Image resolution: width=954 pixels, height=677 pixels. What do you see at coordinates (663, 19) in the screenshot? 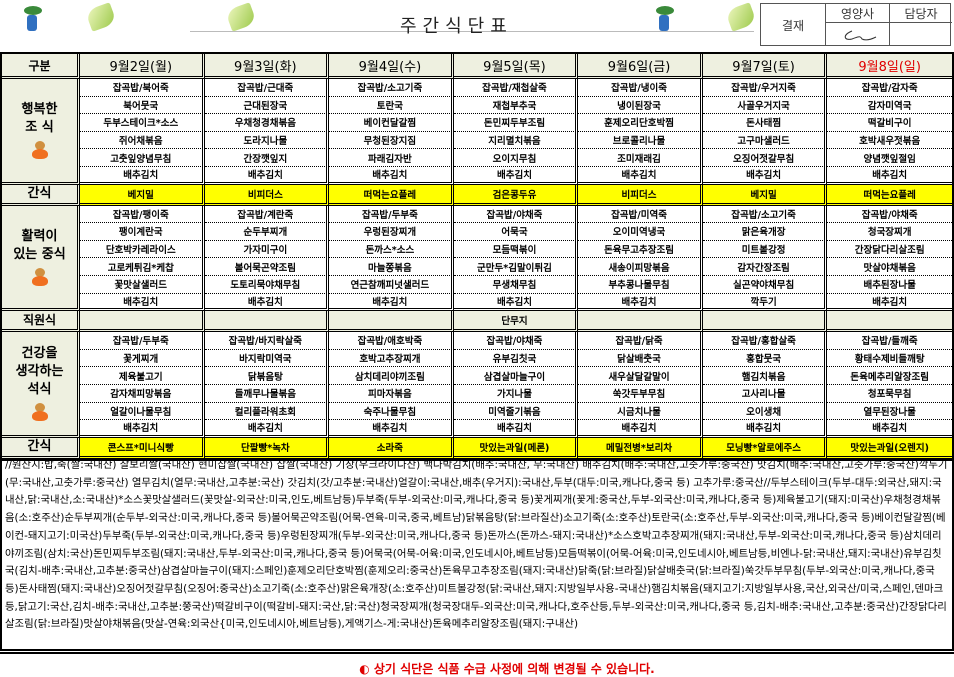
I see `farmer-icon` at bounding box center [663, 19].